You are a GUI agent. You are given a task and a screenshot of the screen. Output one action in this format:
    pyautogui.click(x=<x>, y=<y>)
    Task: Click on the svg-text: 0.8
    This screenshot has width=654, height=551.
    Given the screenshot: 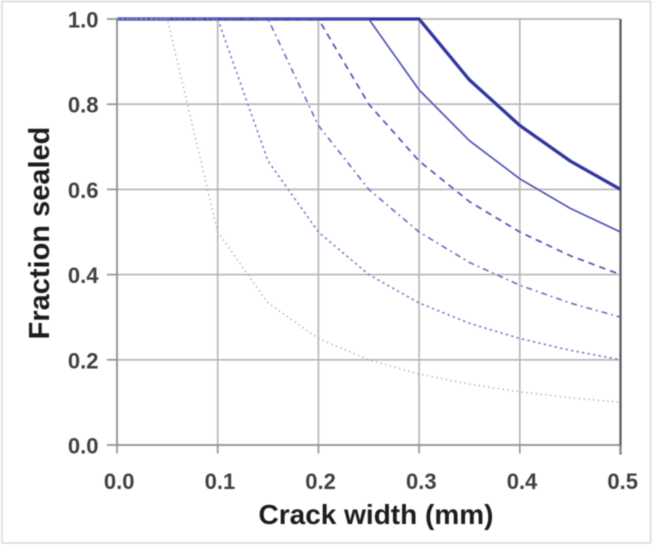 What is the action you would take?
    pyautogui.click(x=83, y=105)
    